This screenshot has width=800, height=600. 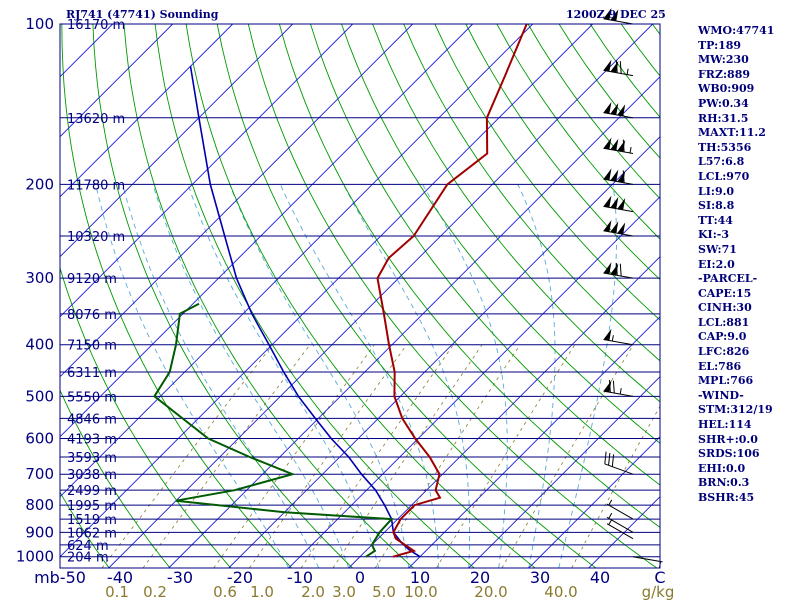 I want to click on pressure-tick-label: 600, so click(x=39, y=439).